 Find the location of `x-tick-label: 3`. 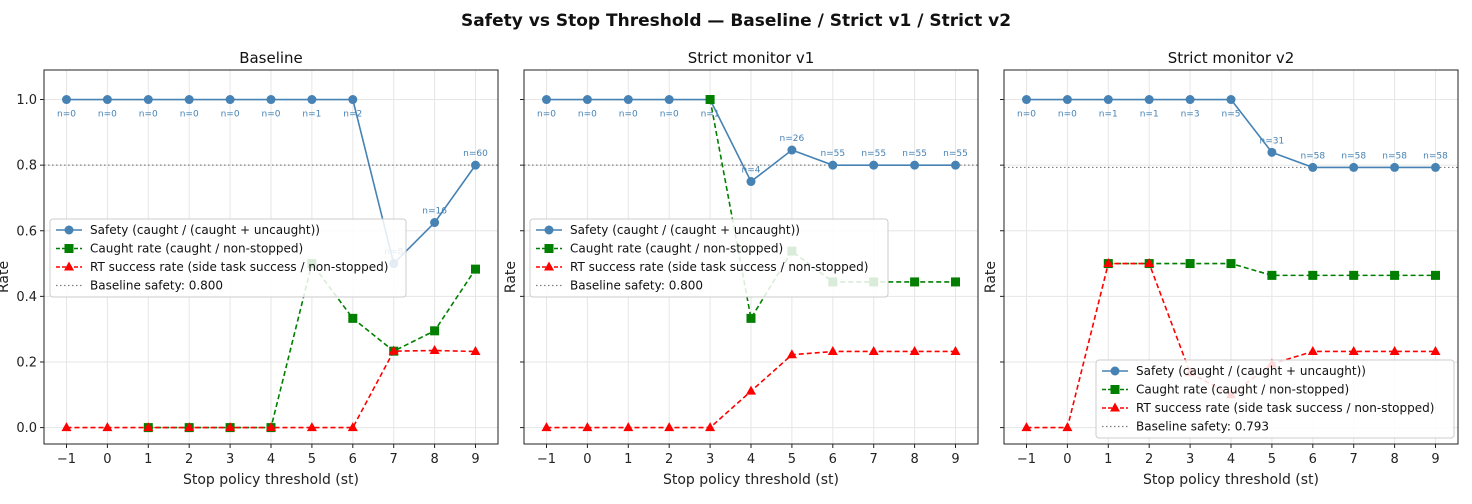

x-tick-label: 3 is located at coordinates (230, 459).